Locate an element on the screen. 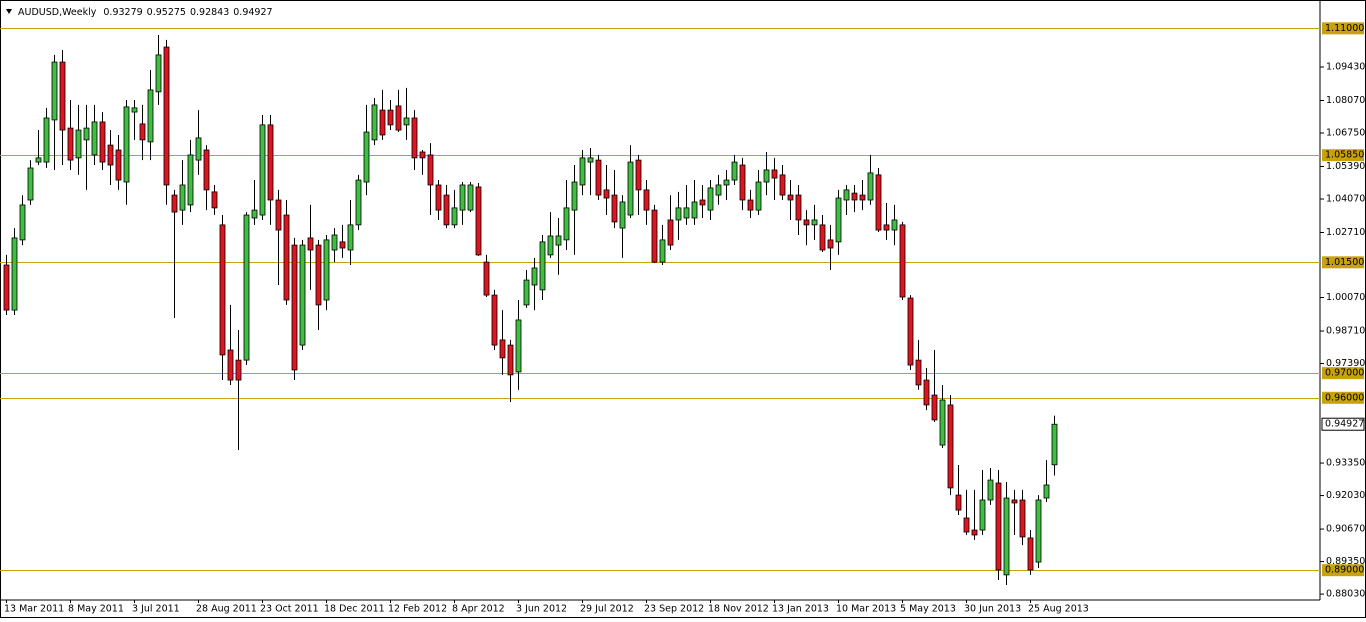 This screenshot has height=622, width=1366. y-tick-label: 1.09430 is located at coordinates (1345, 66).